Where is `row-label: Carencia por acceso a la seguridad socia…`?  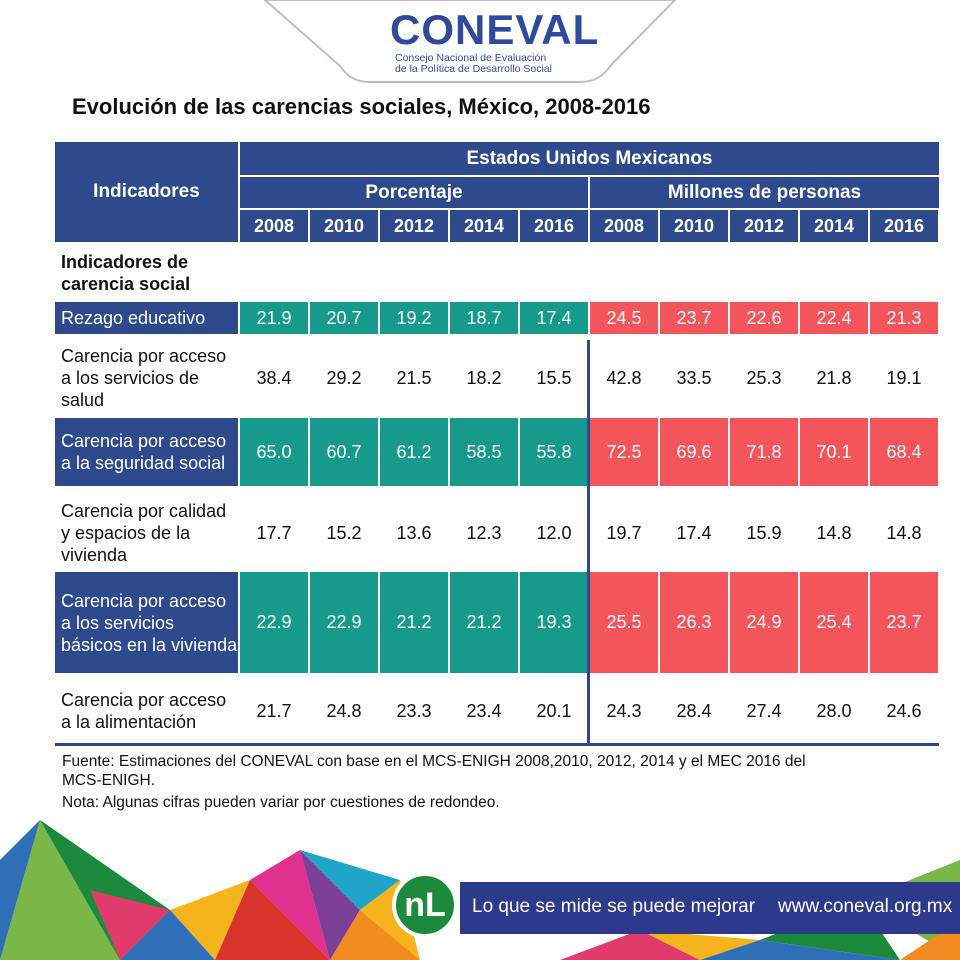
row-label: Carencia por acceso a la seguridad socia… is located at coordinates (146, 452).